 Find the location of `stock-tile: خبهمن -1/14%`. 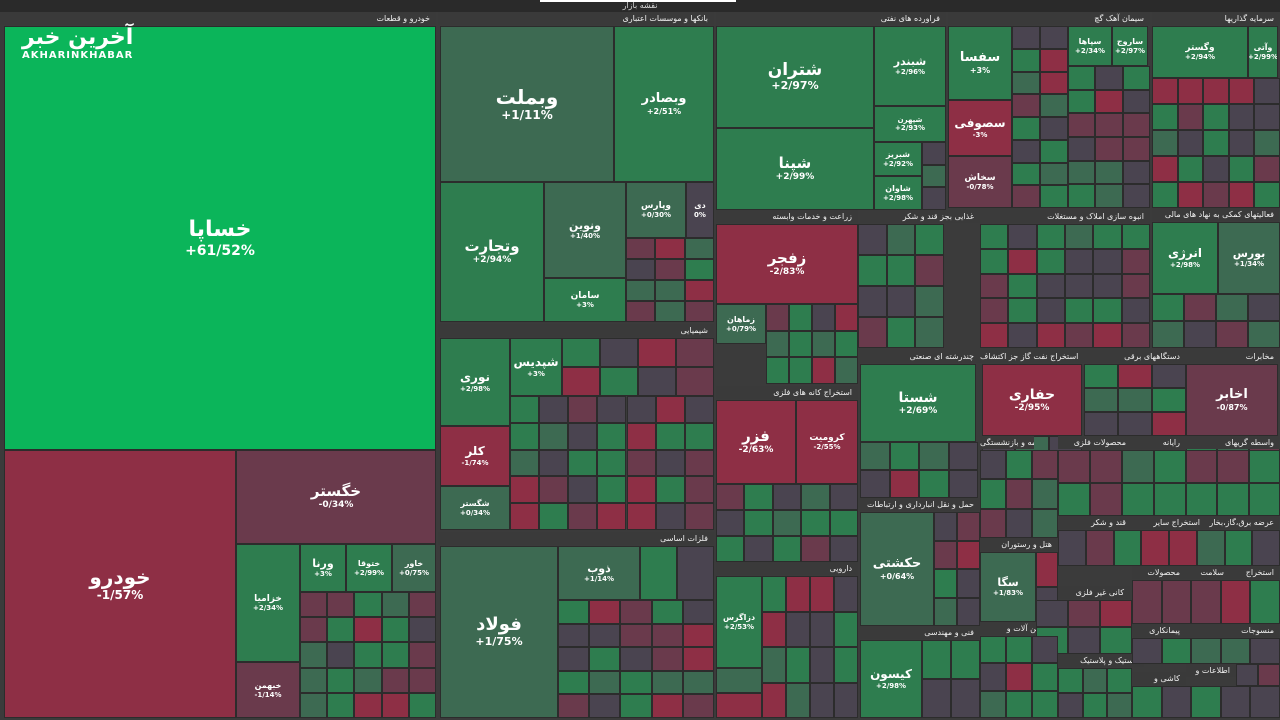

stock-tile: خبهمن -1/14% is located at coordinates (268, 690).